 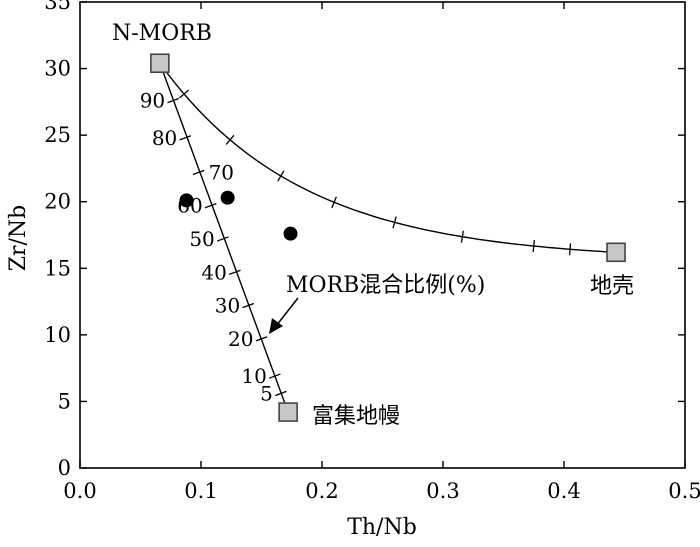 I want to click on crust-label: 地壳, so click(x=612, y=286).